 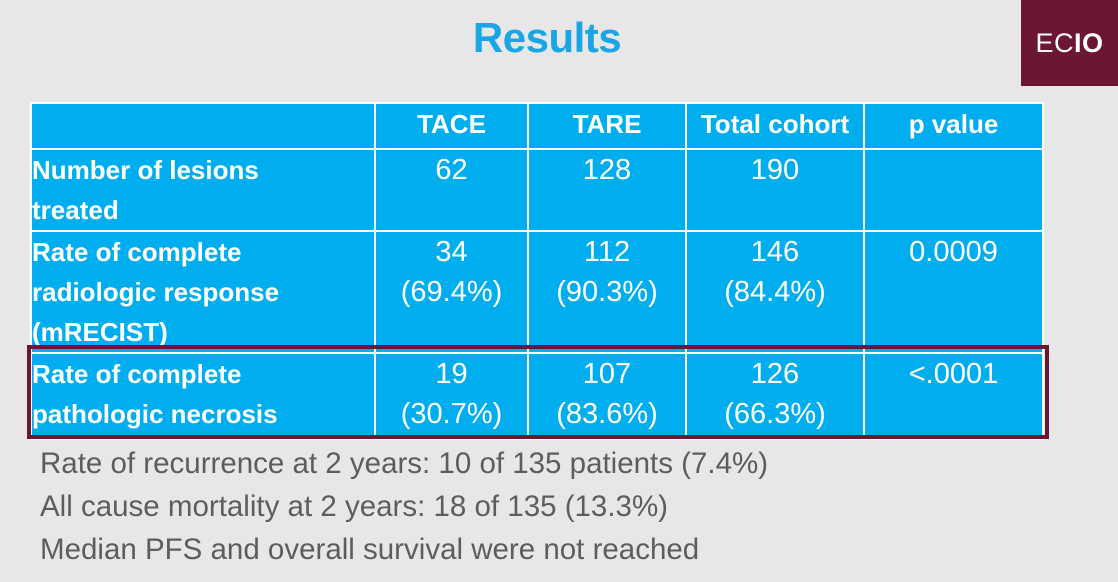 I want to click on row-label: Rate of complete pathologic necrosis, so click(x=203, y=396).